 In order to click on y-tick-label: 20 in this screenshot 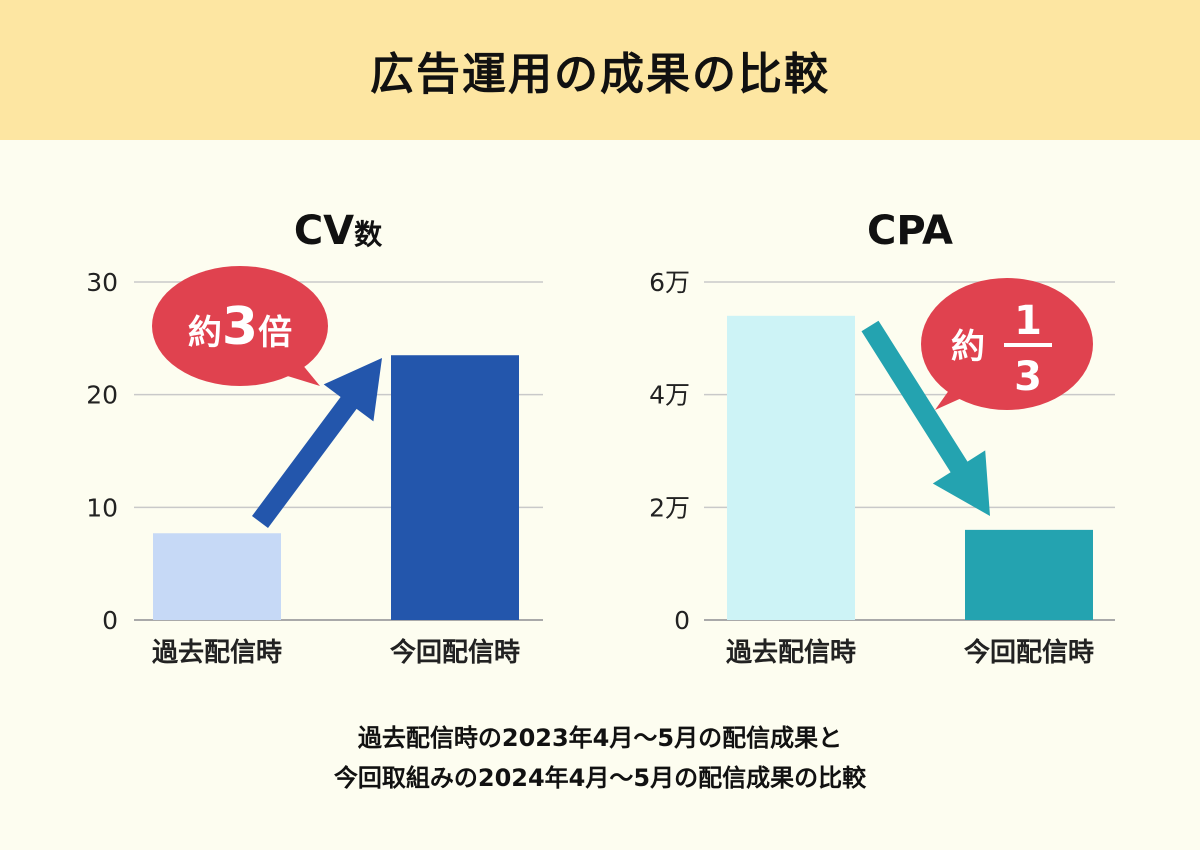, I will do `click(102, 395)`.